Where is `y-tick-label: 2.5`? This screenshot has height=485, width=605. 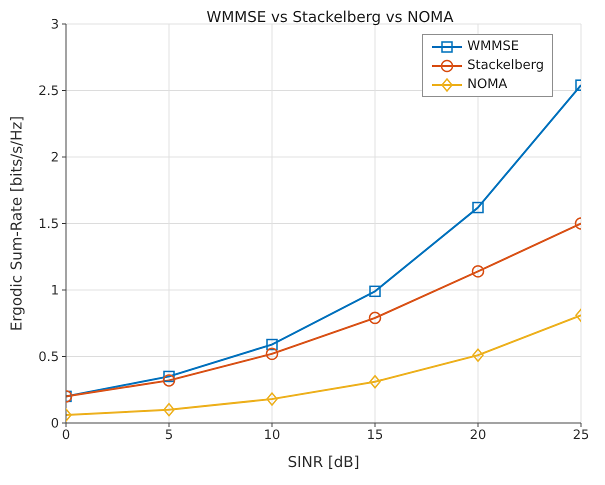 y-tick-label: 2.5 is located at coordinates (48, 92).